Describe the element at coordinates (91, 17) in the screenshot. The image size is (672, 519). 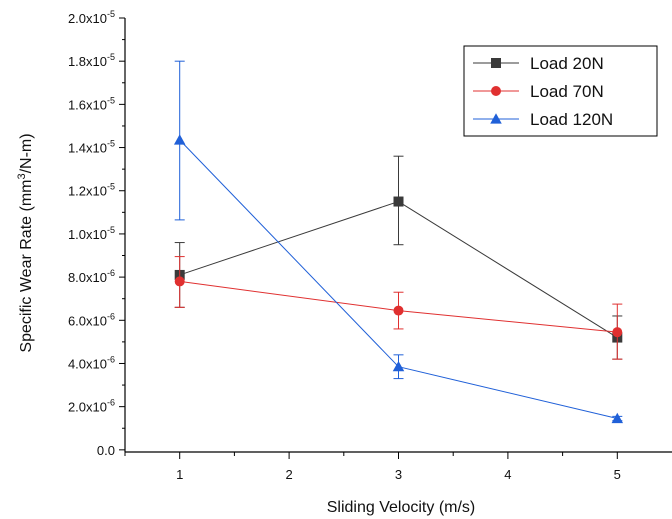
I see `y-tick-label: 2.0x10⁻⁵` at that location.